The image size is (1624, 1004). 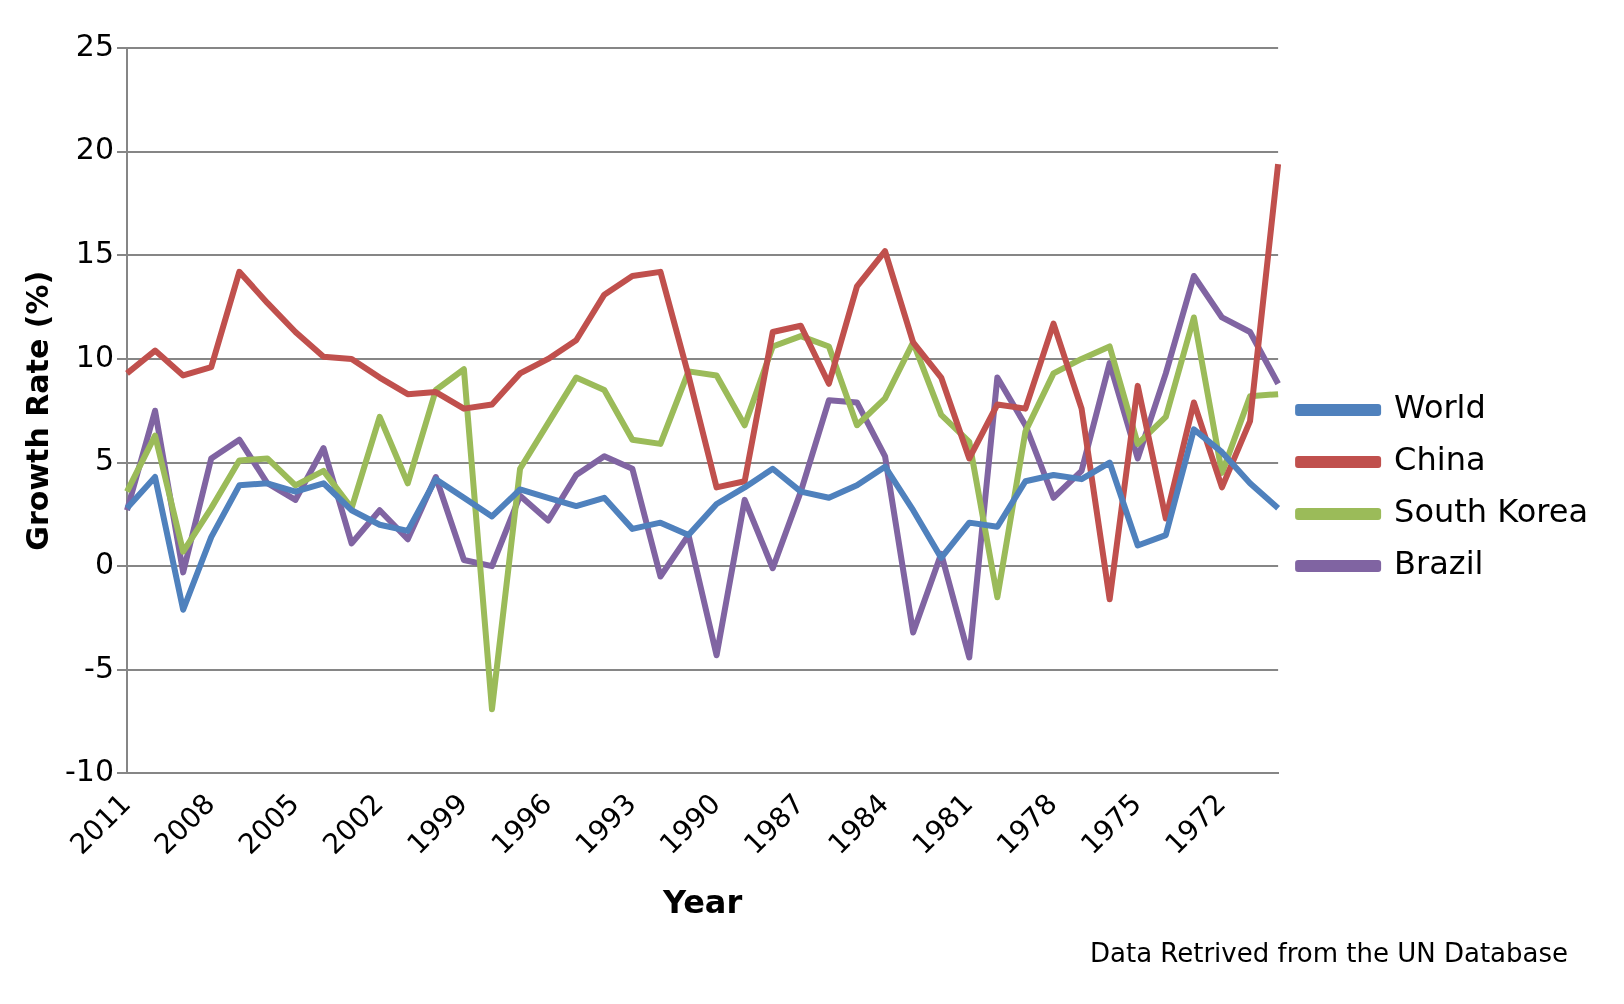 What do you see at coordinates (99, 667) in the screenshot?
I see `y-tick-label: -5` at bounding box center [99, 667].